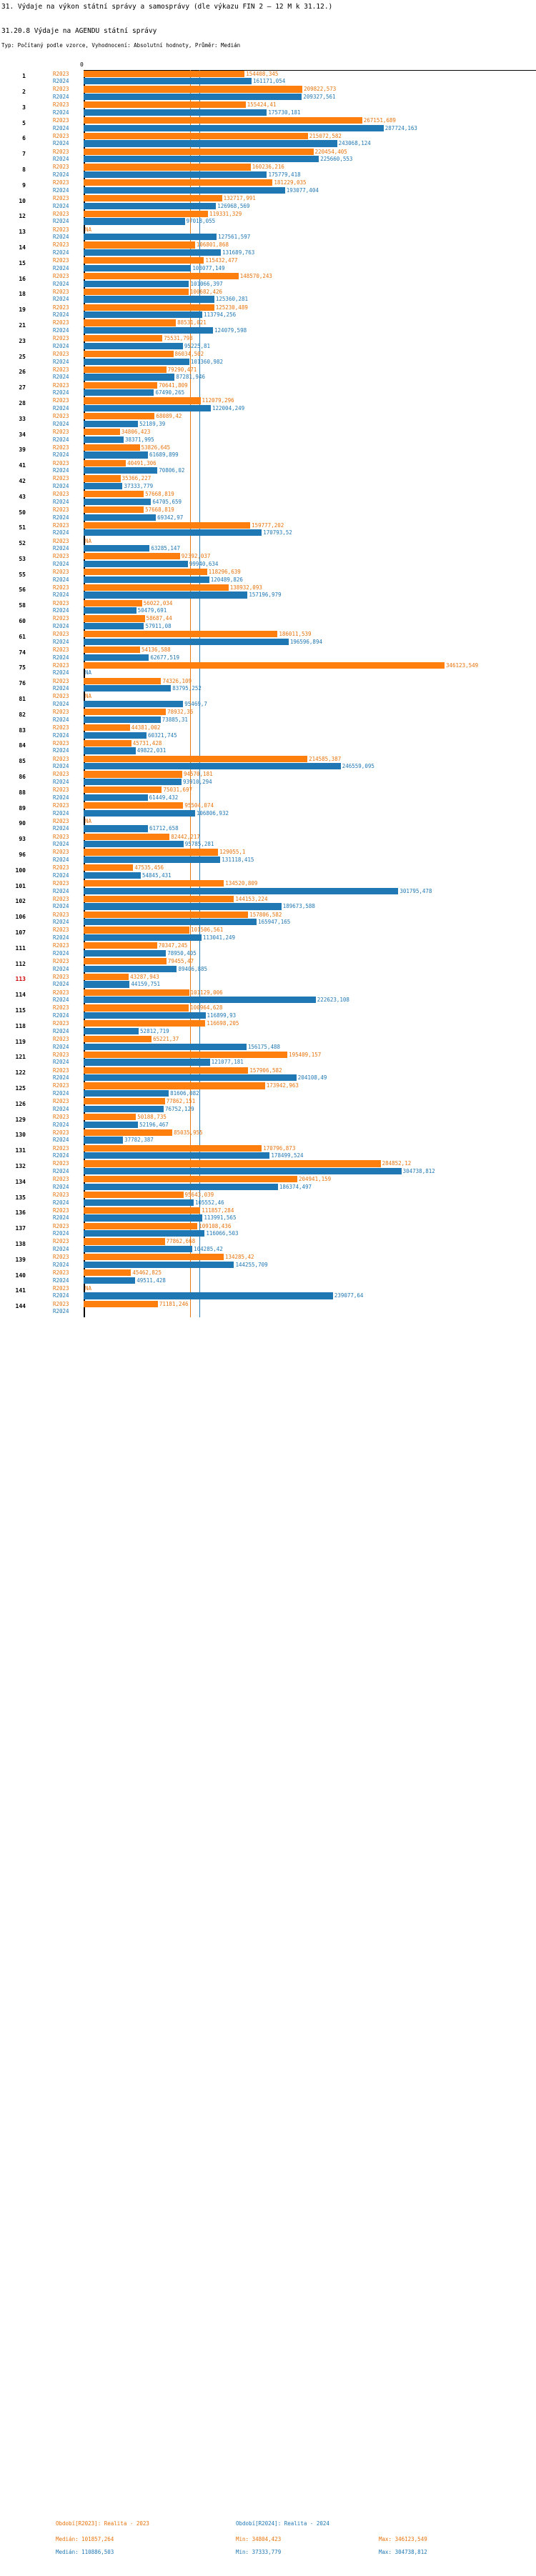 The height and width of the screenshot is (2576, 536). I want to click on median-line-r2023, so click(190, 694).